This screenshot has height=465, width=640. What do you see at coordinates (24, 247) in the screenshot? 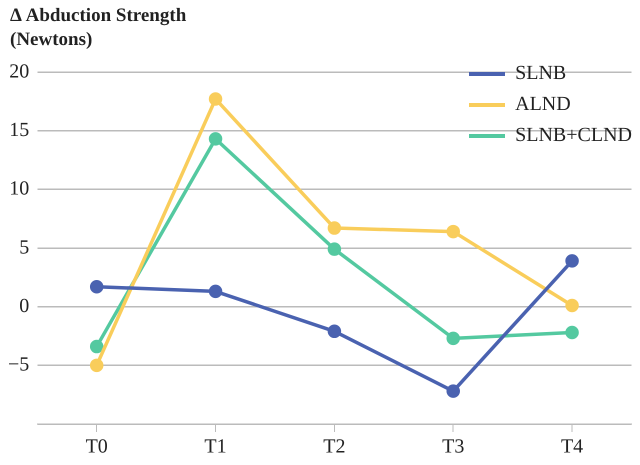
I see `y-tick-label: 5` at bounding box center [24, 247].